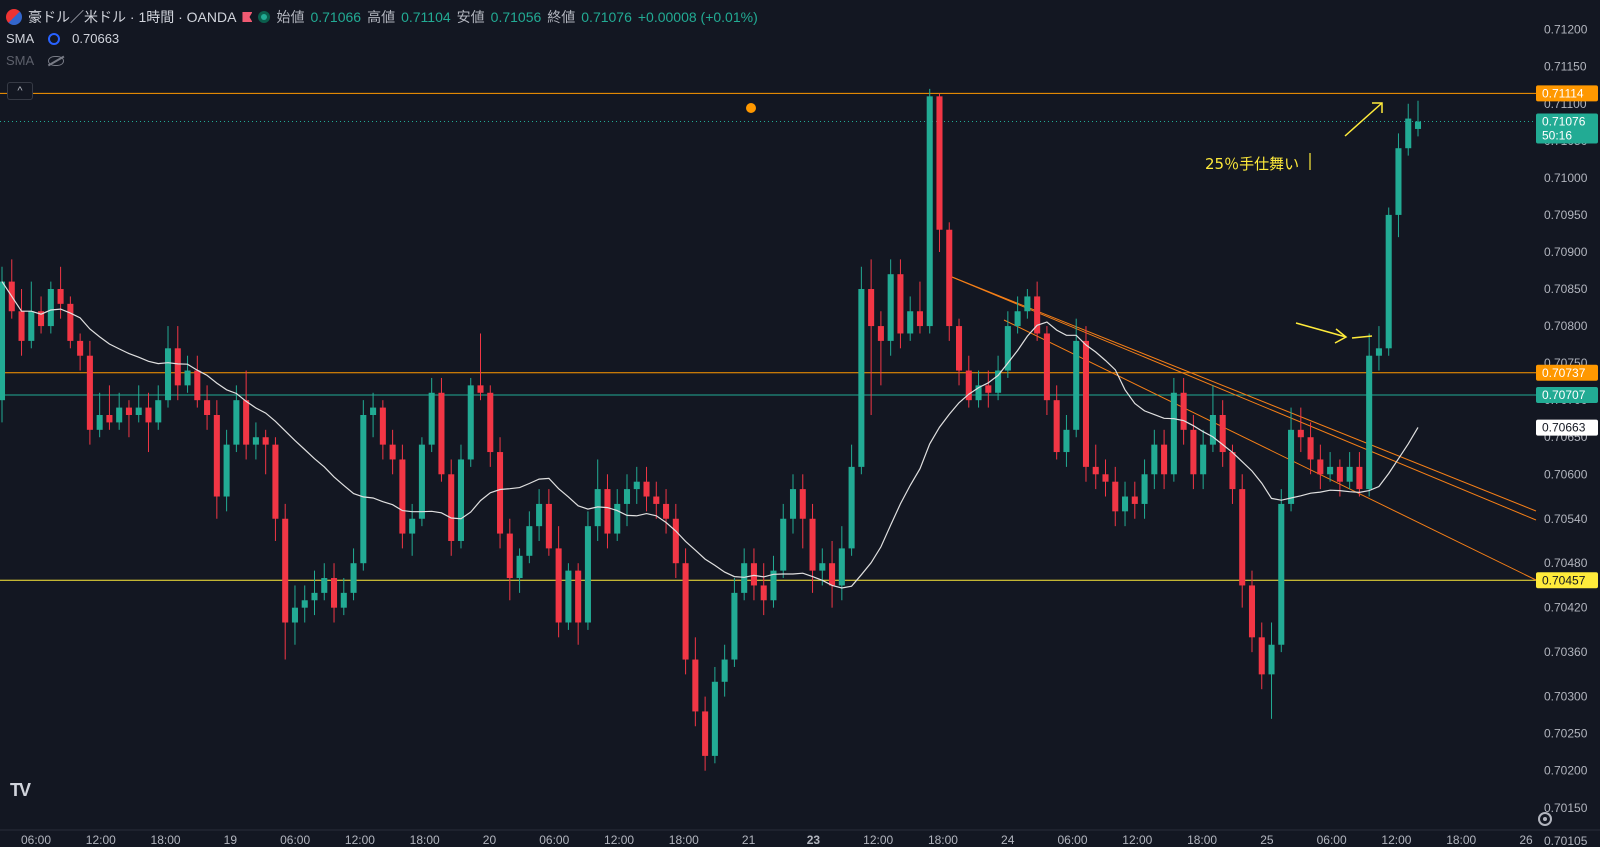 Image resolution: width=1600 pixels, height=847 pixels. Describe the element at coordinates (231, 840) in the screenshot. I see `x-tick-label: 19` at that location.